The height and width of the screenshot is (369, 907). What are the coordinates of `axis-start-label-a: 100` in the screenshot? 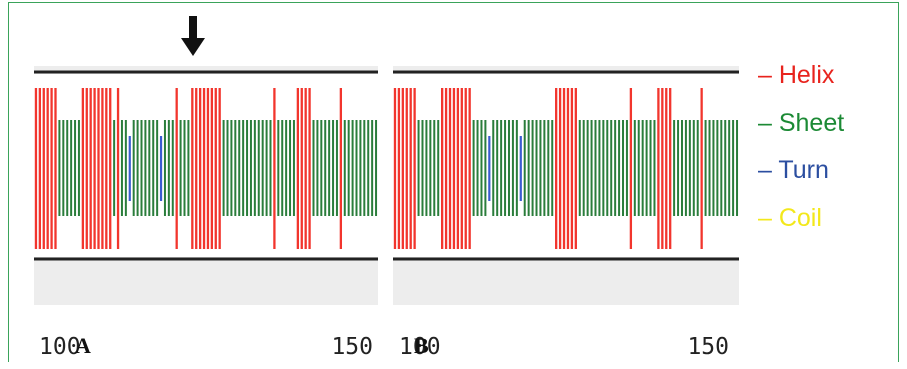 It's located at (60, 347).